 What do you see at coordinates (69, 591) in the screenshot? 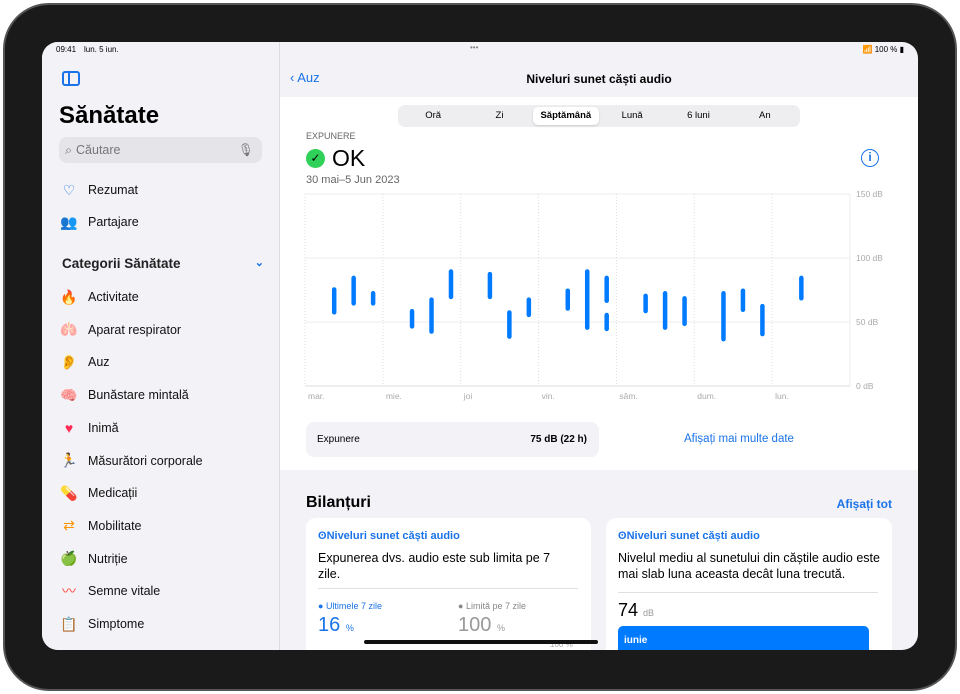
I see `waveform-icon: 〰` at bounding box center [69, 591].